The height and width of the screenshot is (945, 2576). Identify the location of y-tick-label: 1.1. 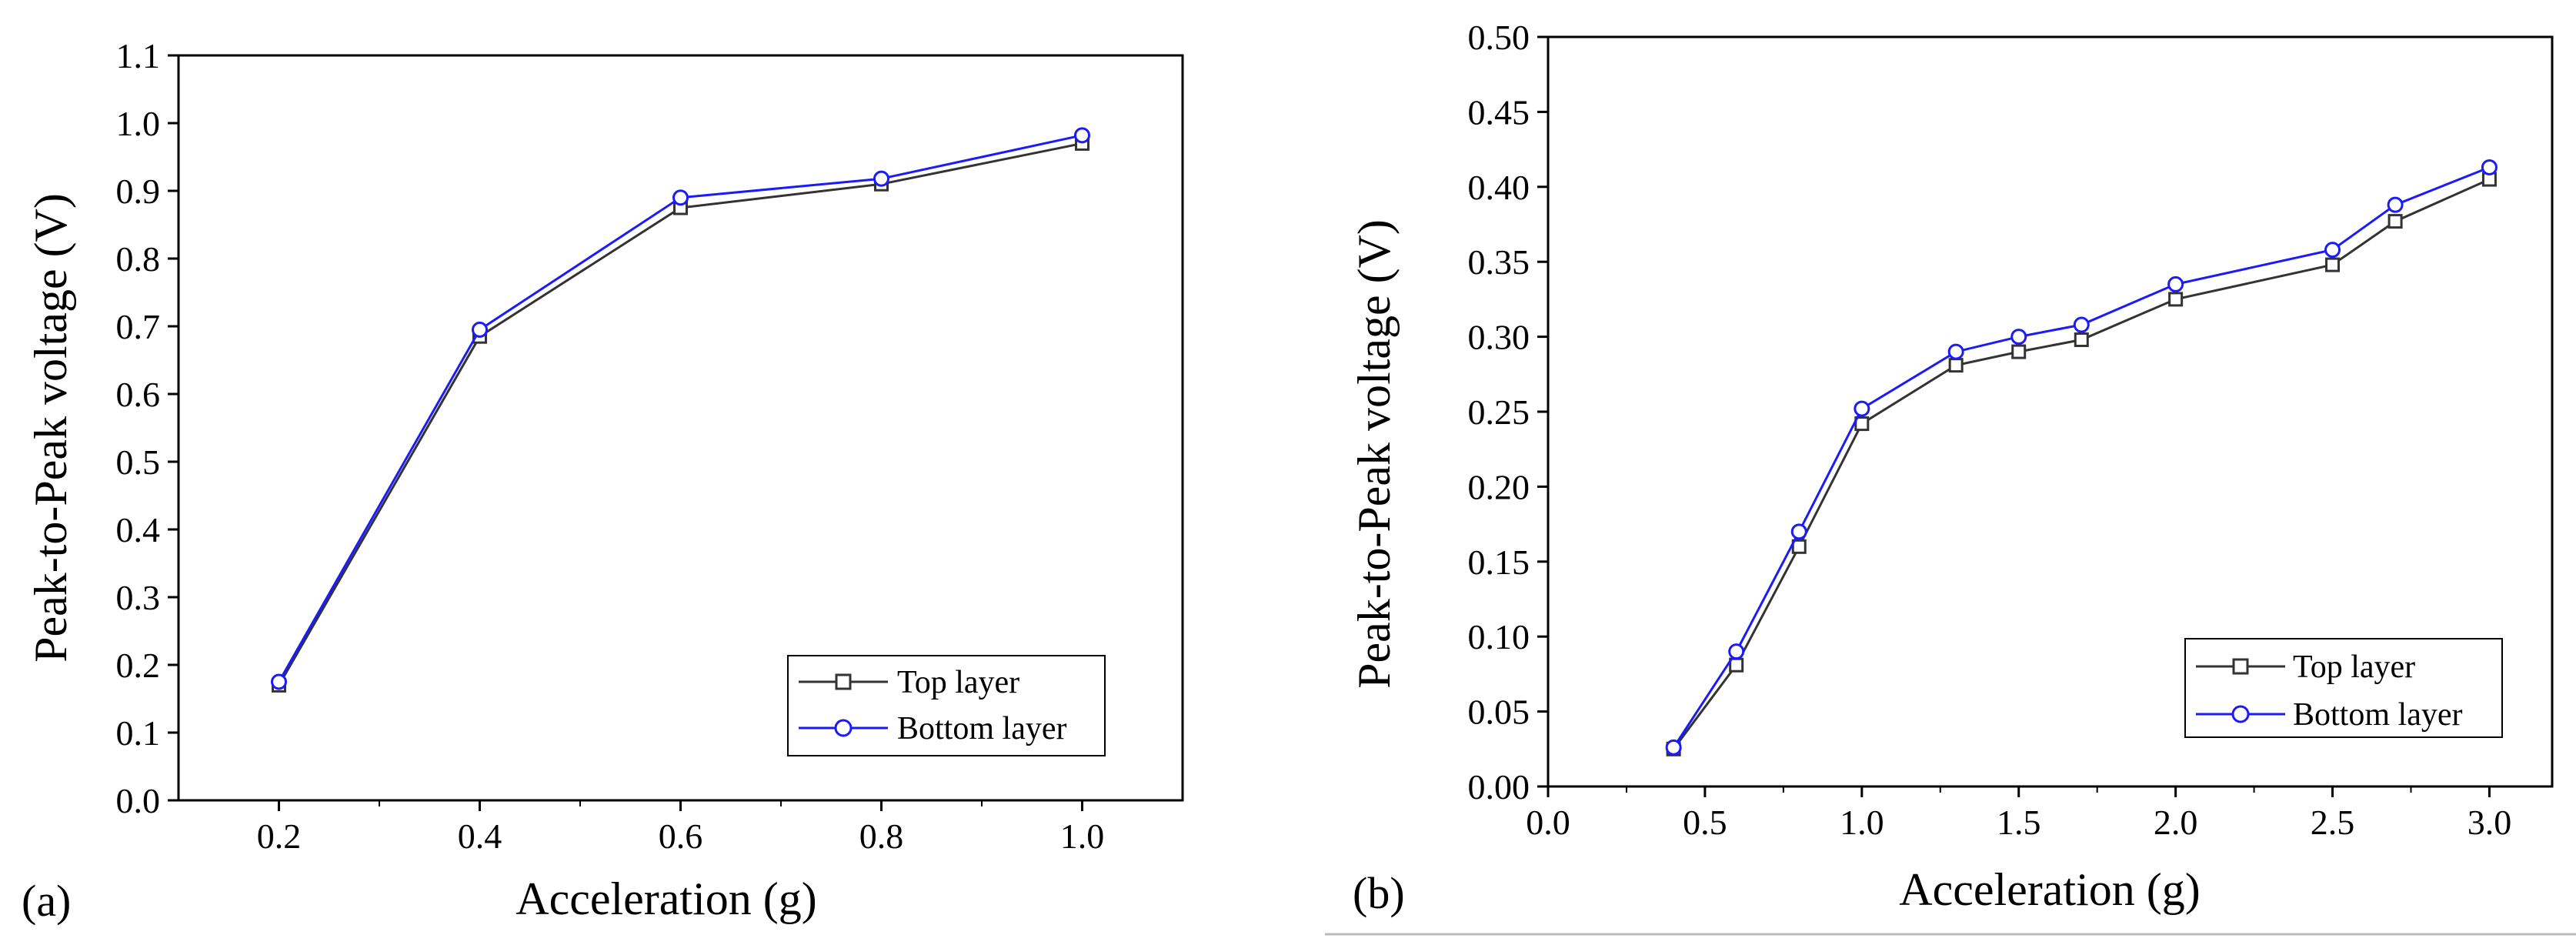
(138, 55).